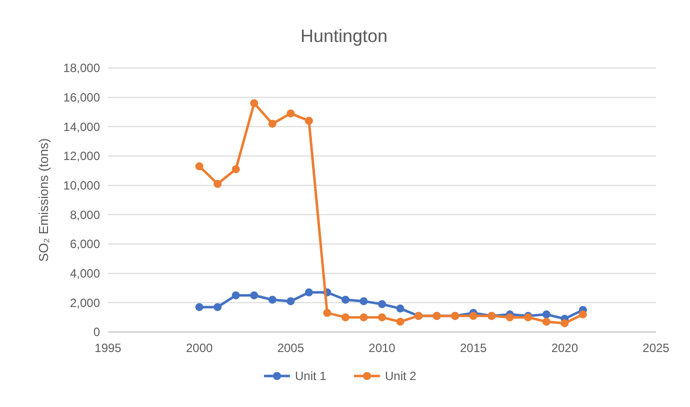 The height and width of the screenshot is (407, 690). Describe the element at coordinates (81, 68) in the screenshot. I see `y-tick-label: 18,000` at that location.